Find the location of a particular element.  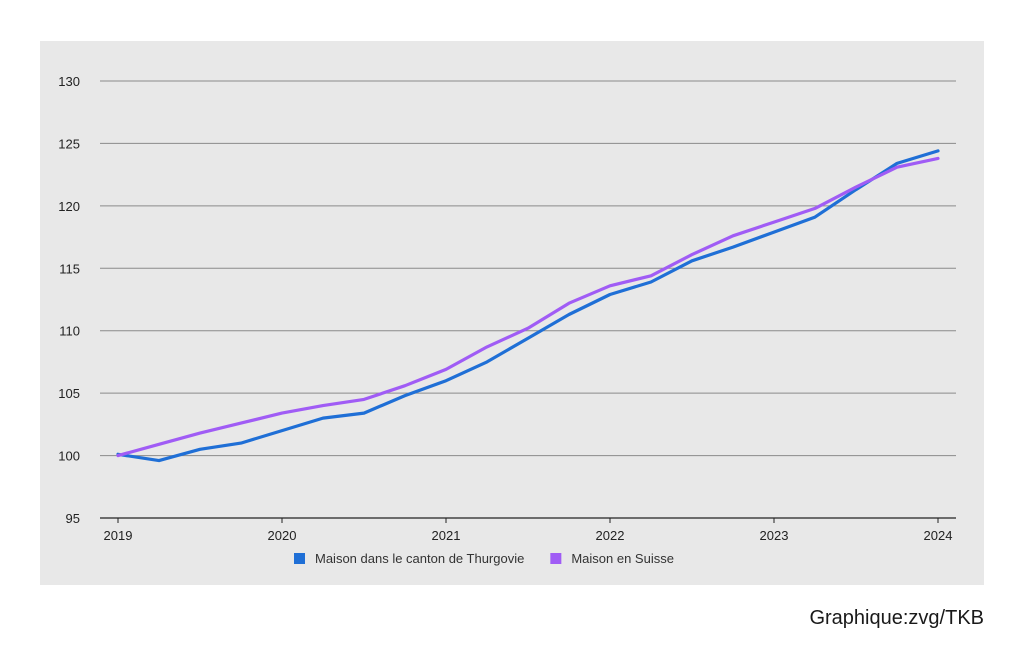

legend-label-1: Maison dans le canton de Thurgovie is located at coordinates (419, 558).